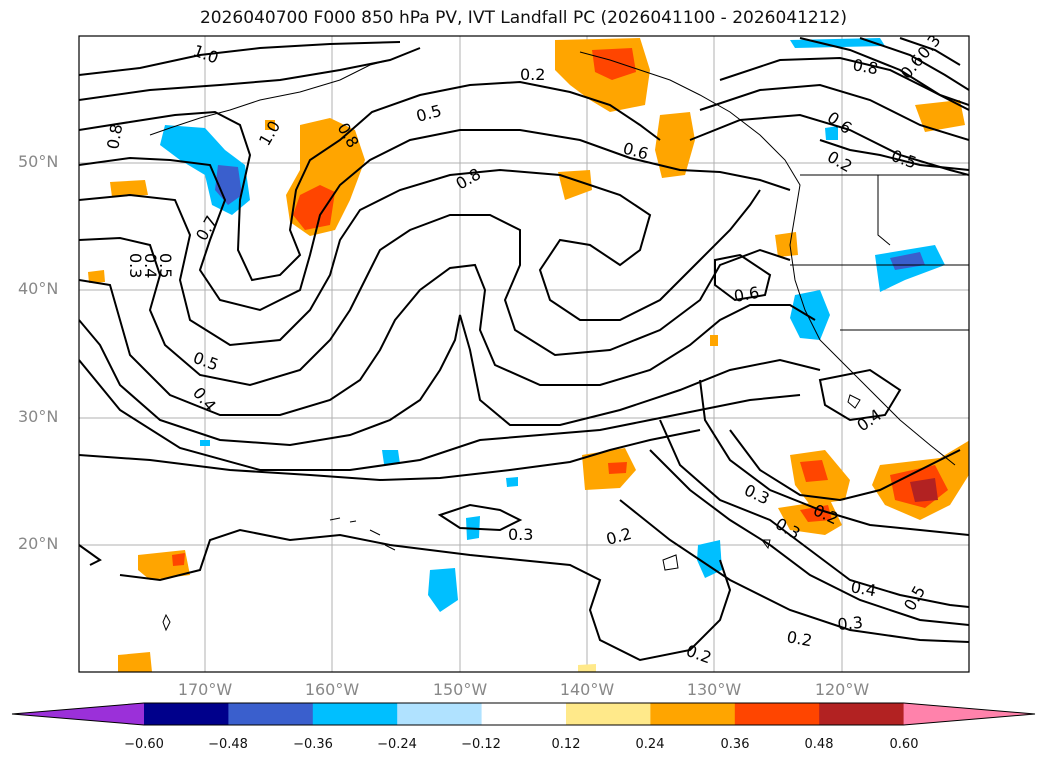  What do you see at coordinates (650, 744) in the screenshot?
I see `colorbar-tick: 0.24` at bounding box center [650, 744].